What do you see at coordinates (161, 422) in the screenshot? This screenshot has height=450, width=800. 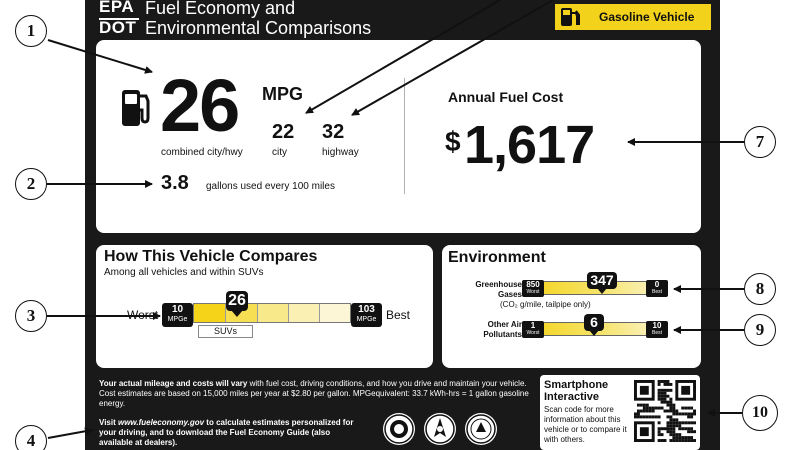 I see `fueleconomy-link: www.fueleconomy.gov` at bounding box center [161, 422].